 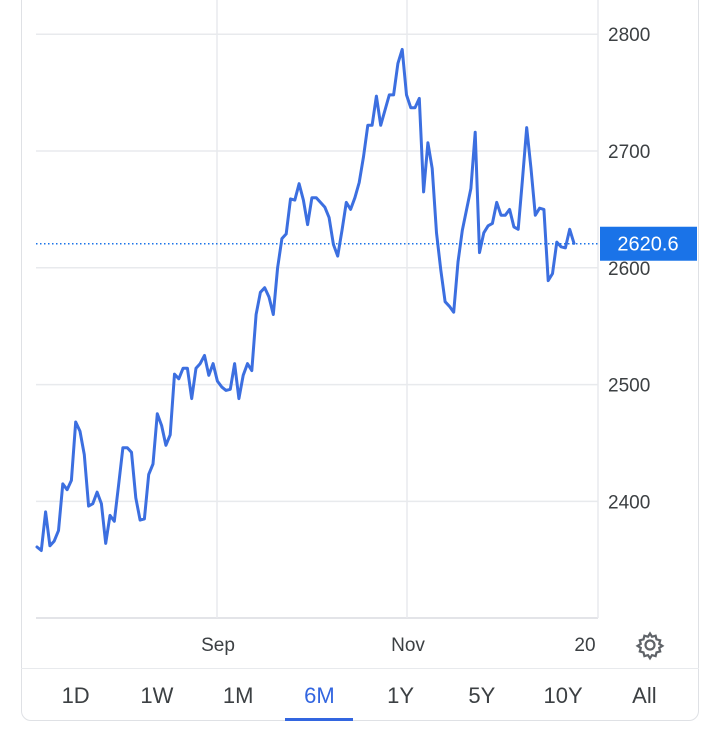 I want to click on tab-6m: 6M, so click(x=319, y=696).